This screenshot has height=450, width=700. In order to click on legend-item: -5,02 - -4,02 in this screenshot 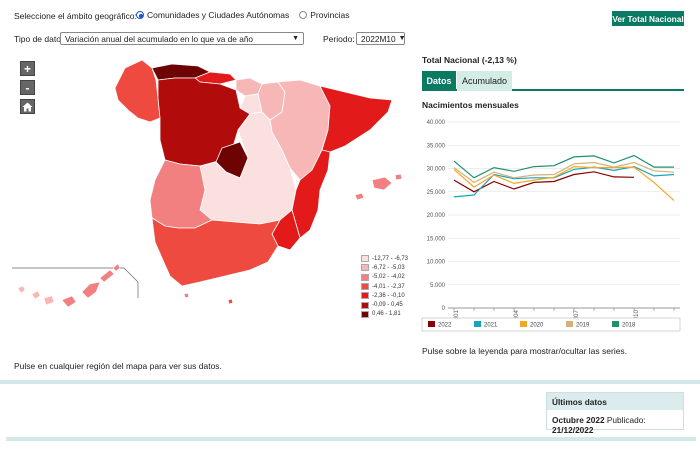, I will do `click(384, 277)`.